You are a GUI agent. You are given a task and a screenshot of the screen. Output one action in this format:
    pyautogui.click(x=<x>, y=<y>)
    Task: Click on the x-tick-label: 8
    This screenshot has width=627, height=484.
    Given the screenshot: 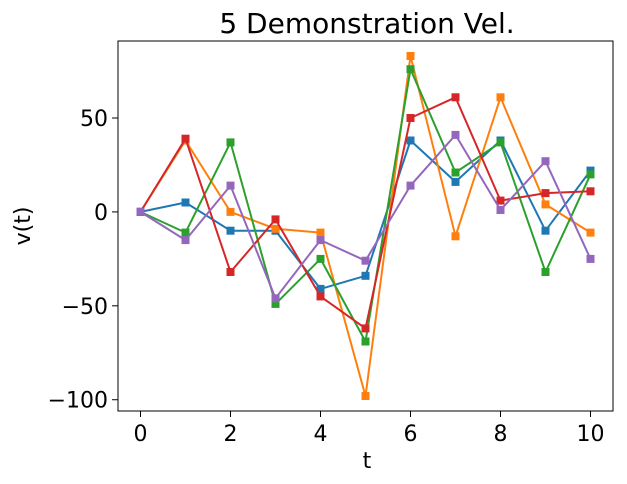 What is the action you would take?
    pyautogui.click(x=501, y=434)
    